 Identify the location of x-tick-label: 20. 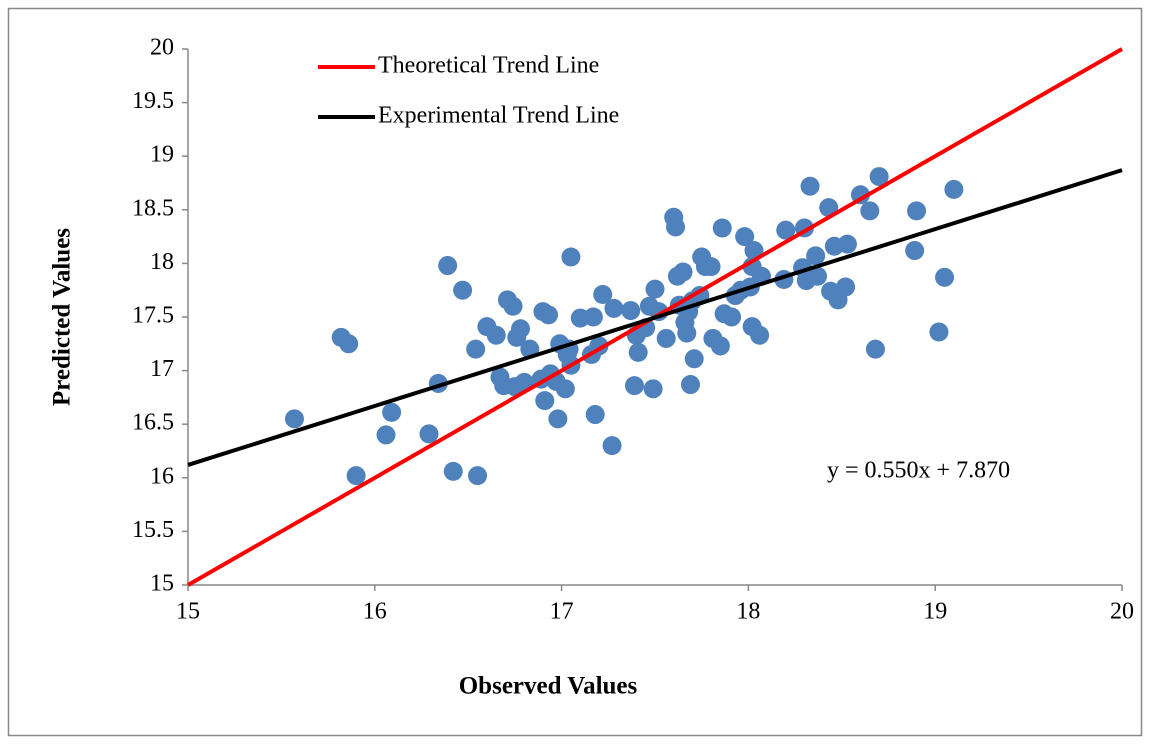
(1122, 612).